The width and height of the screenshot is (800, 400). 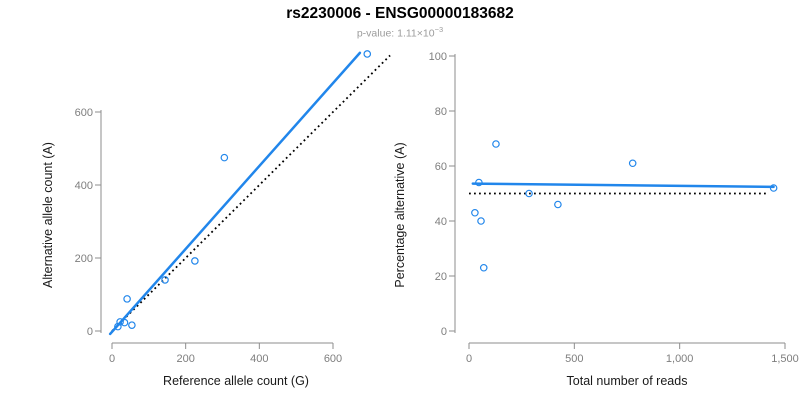 I want to click on y-axis-title: Alternative allele count (A), so click(x=48, y=215).